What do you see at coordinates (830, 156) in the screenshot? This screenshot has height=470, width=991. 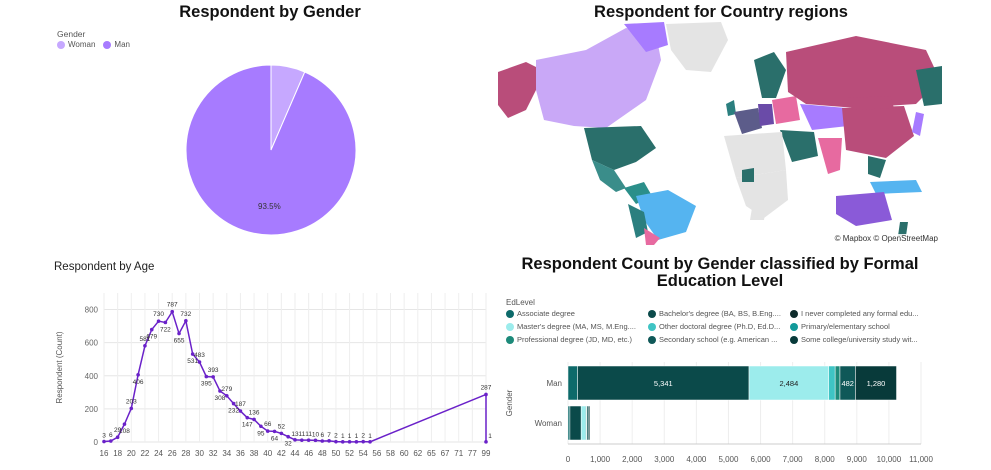 I see `map-region-india` at bounding box center [830, 156].